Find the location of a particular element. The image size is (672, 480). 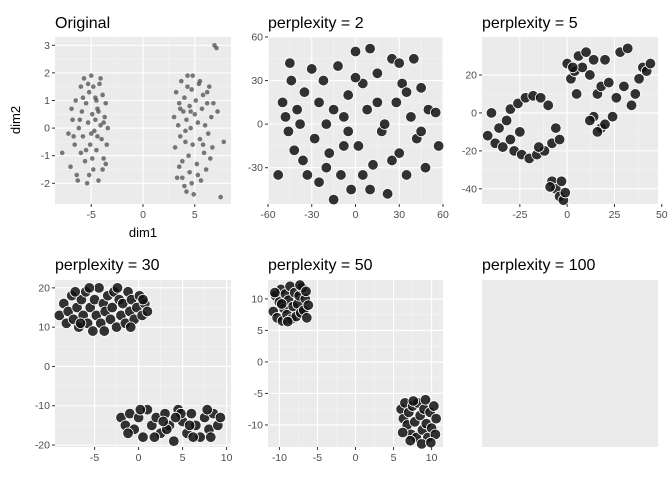

x-axis-label-original: dim1 is located at coordinates (143, 232).